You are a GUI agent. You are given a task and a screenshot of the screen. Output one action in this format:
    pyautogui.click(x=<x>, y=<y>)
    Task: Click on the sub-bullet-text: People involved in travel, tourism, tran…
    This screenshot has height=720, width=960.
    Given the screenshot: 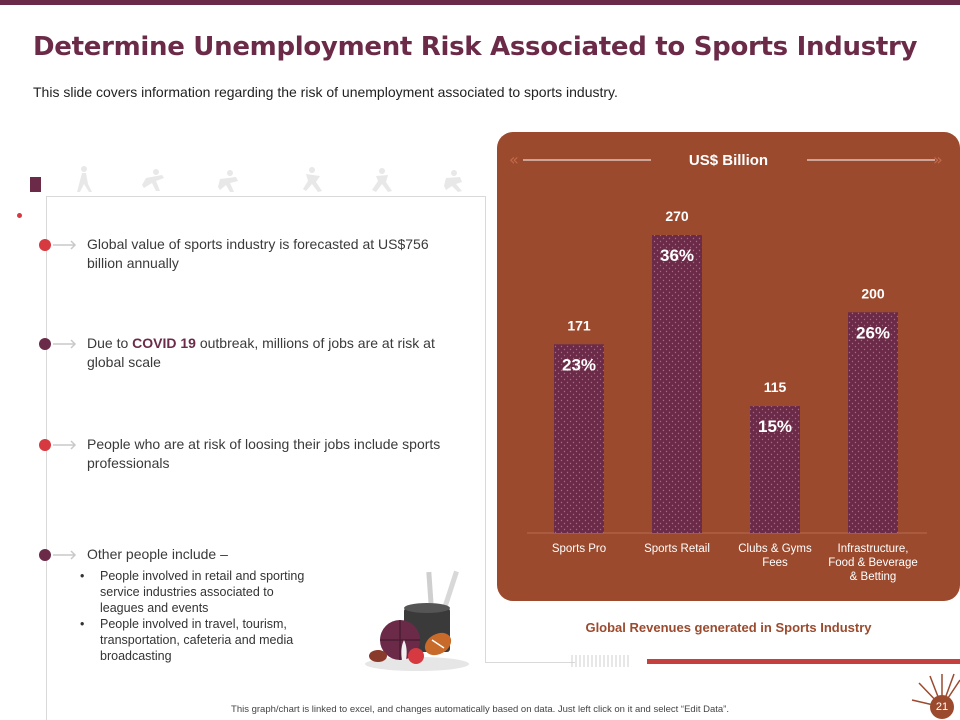 What is the action you would take?
    pyautogui.click(x=197, y=640)
    